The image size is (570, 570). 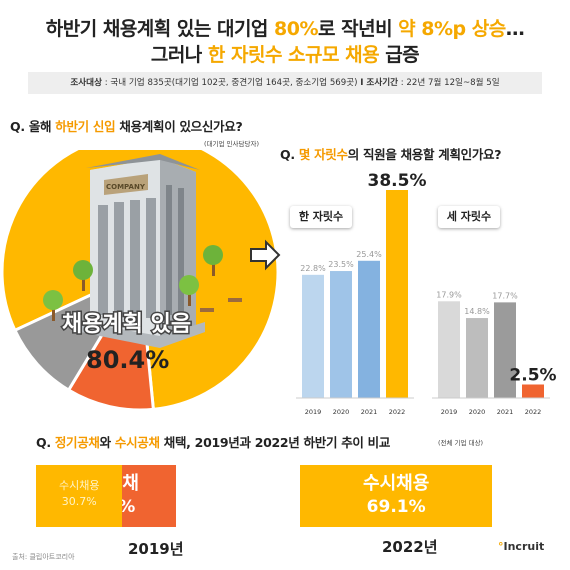 I want to click on bar-value-label: 38.5%, so click(x=397, y=181).